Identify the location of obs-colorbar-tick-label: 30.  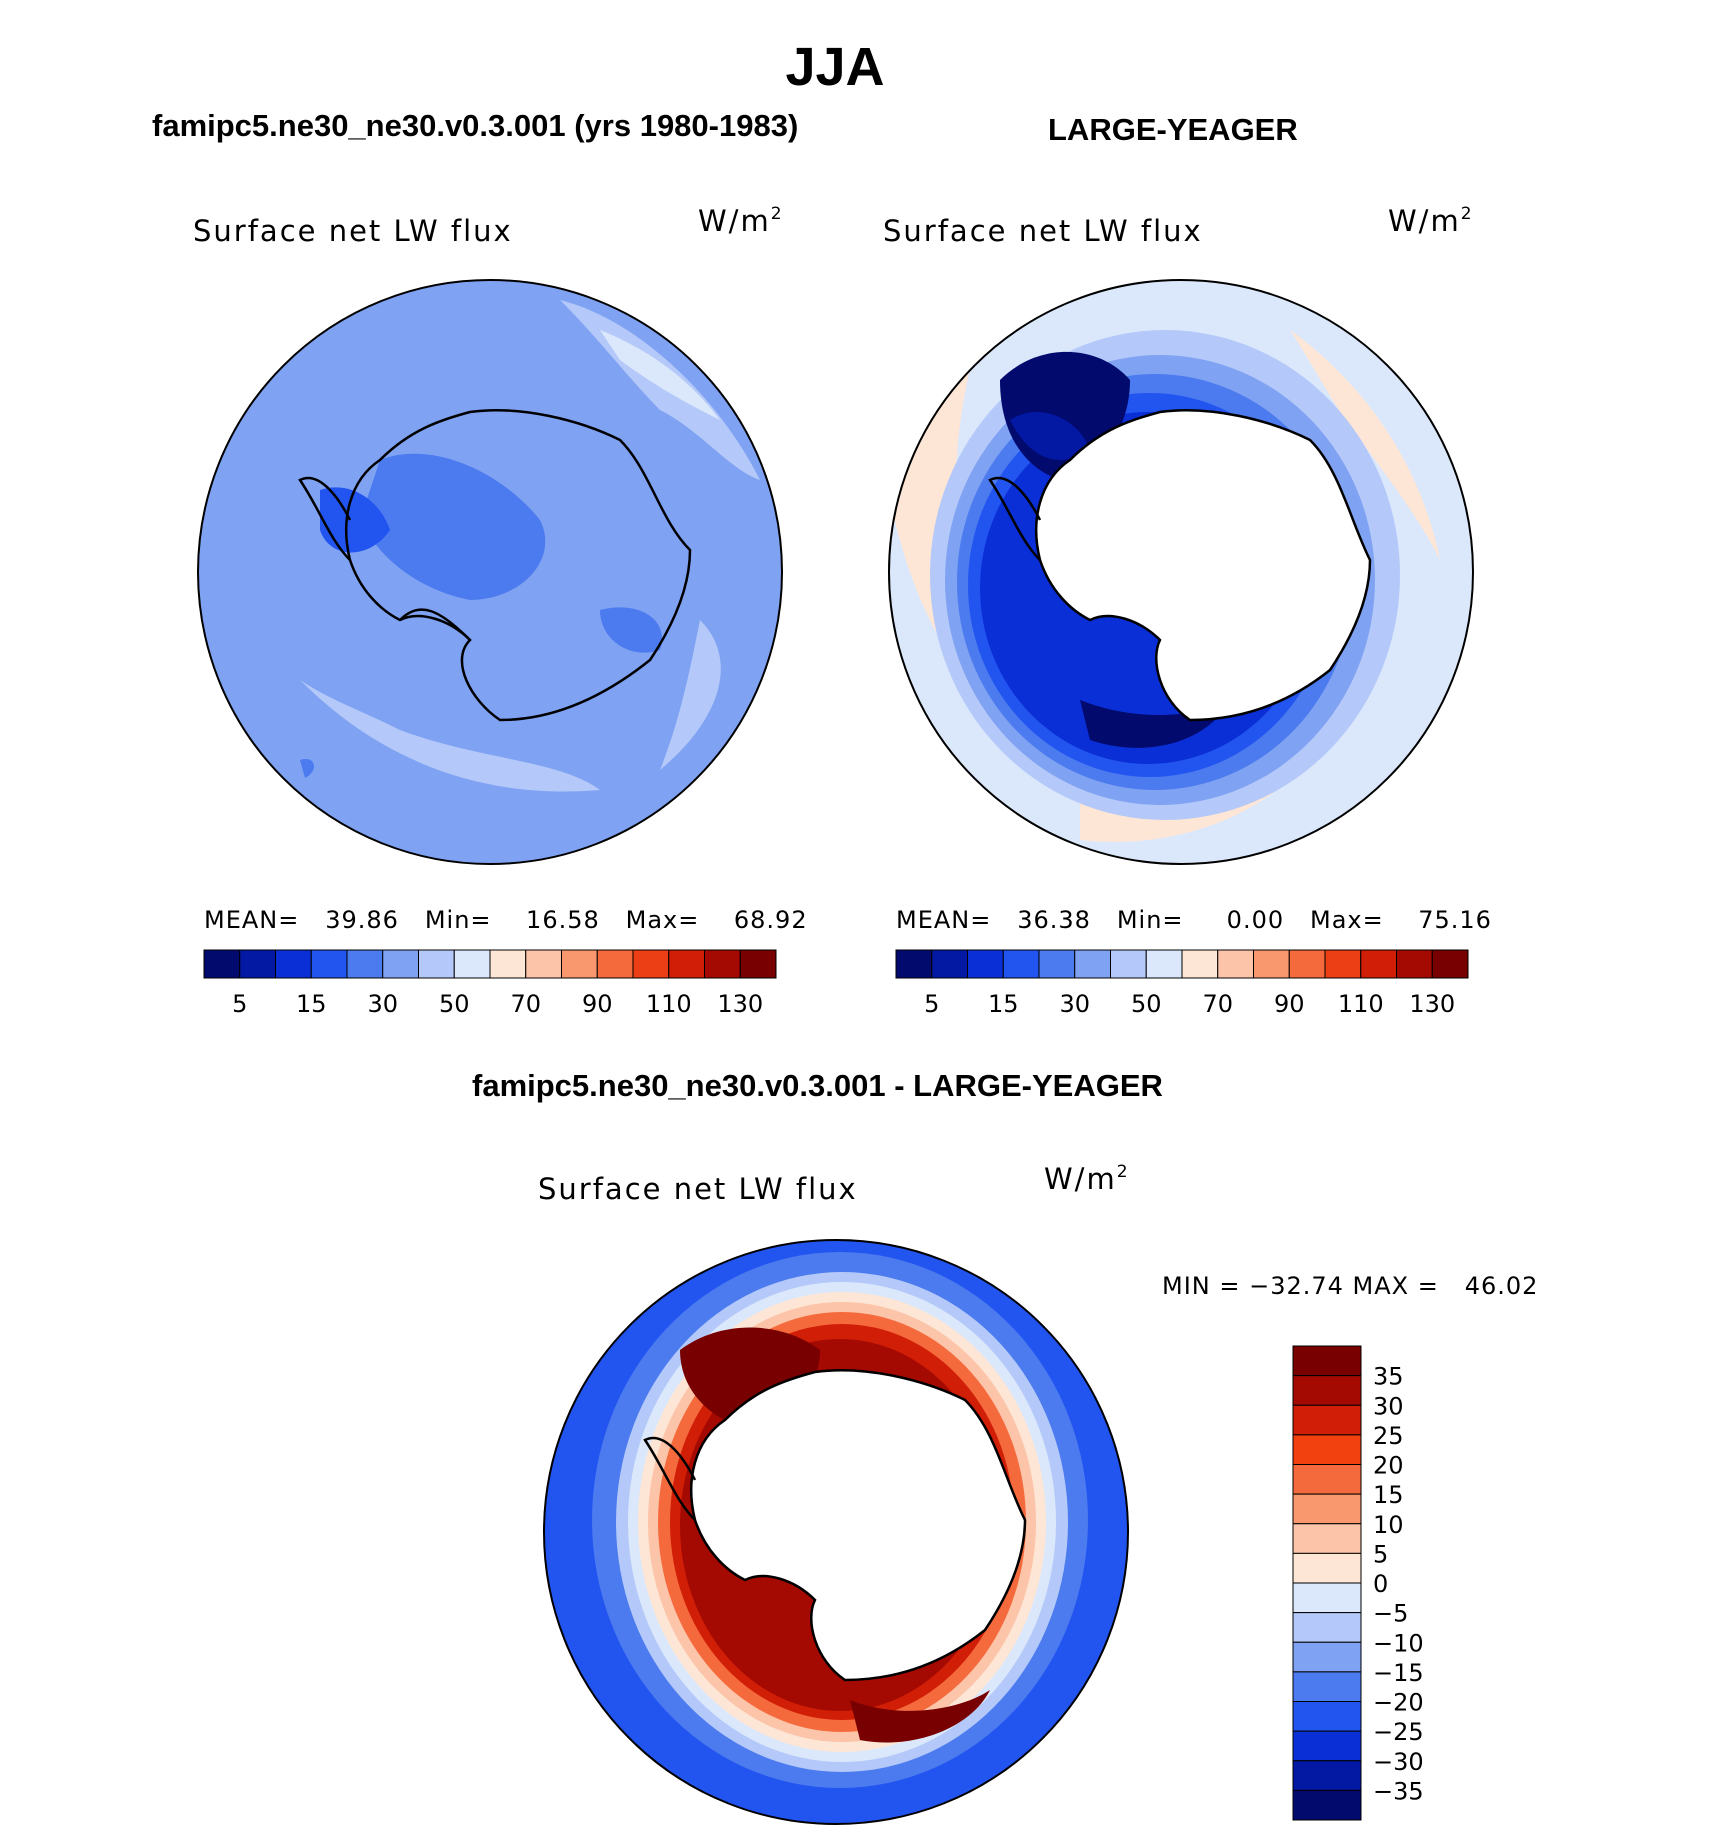
(1074, 1004).